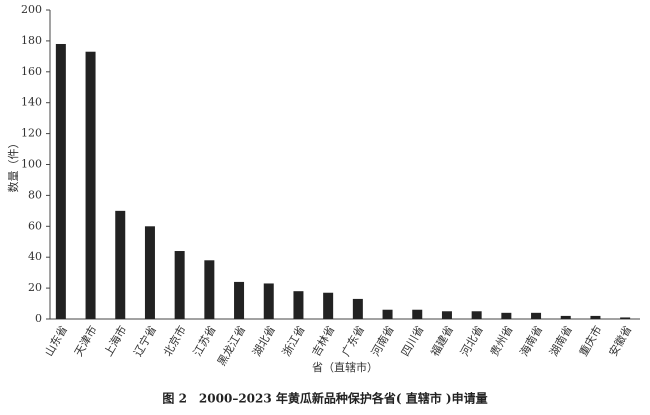 The image size is (650, 415). What do you see at coordinates (35, 287) in the screenshot?
I see `y-tick-label: 20` at bounding box center [35, 287].